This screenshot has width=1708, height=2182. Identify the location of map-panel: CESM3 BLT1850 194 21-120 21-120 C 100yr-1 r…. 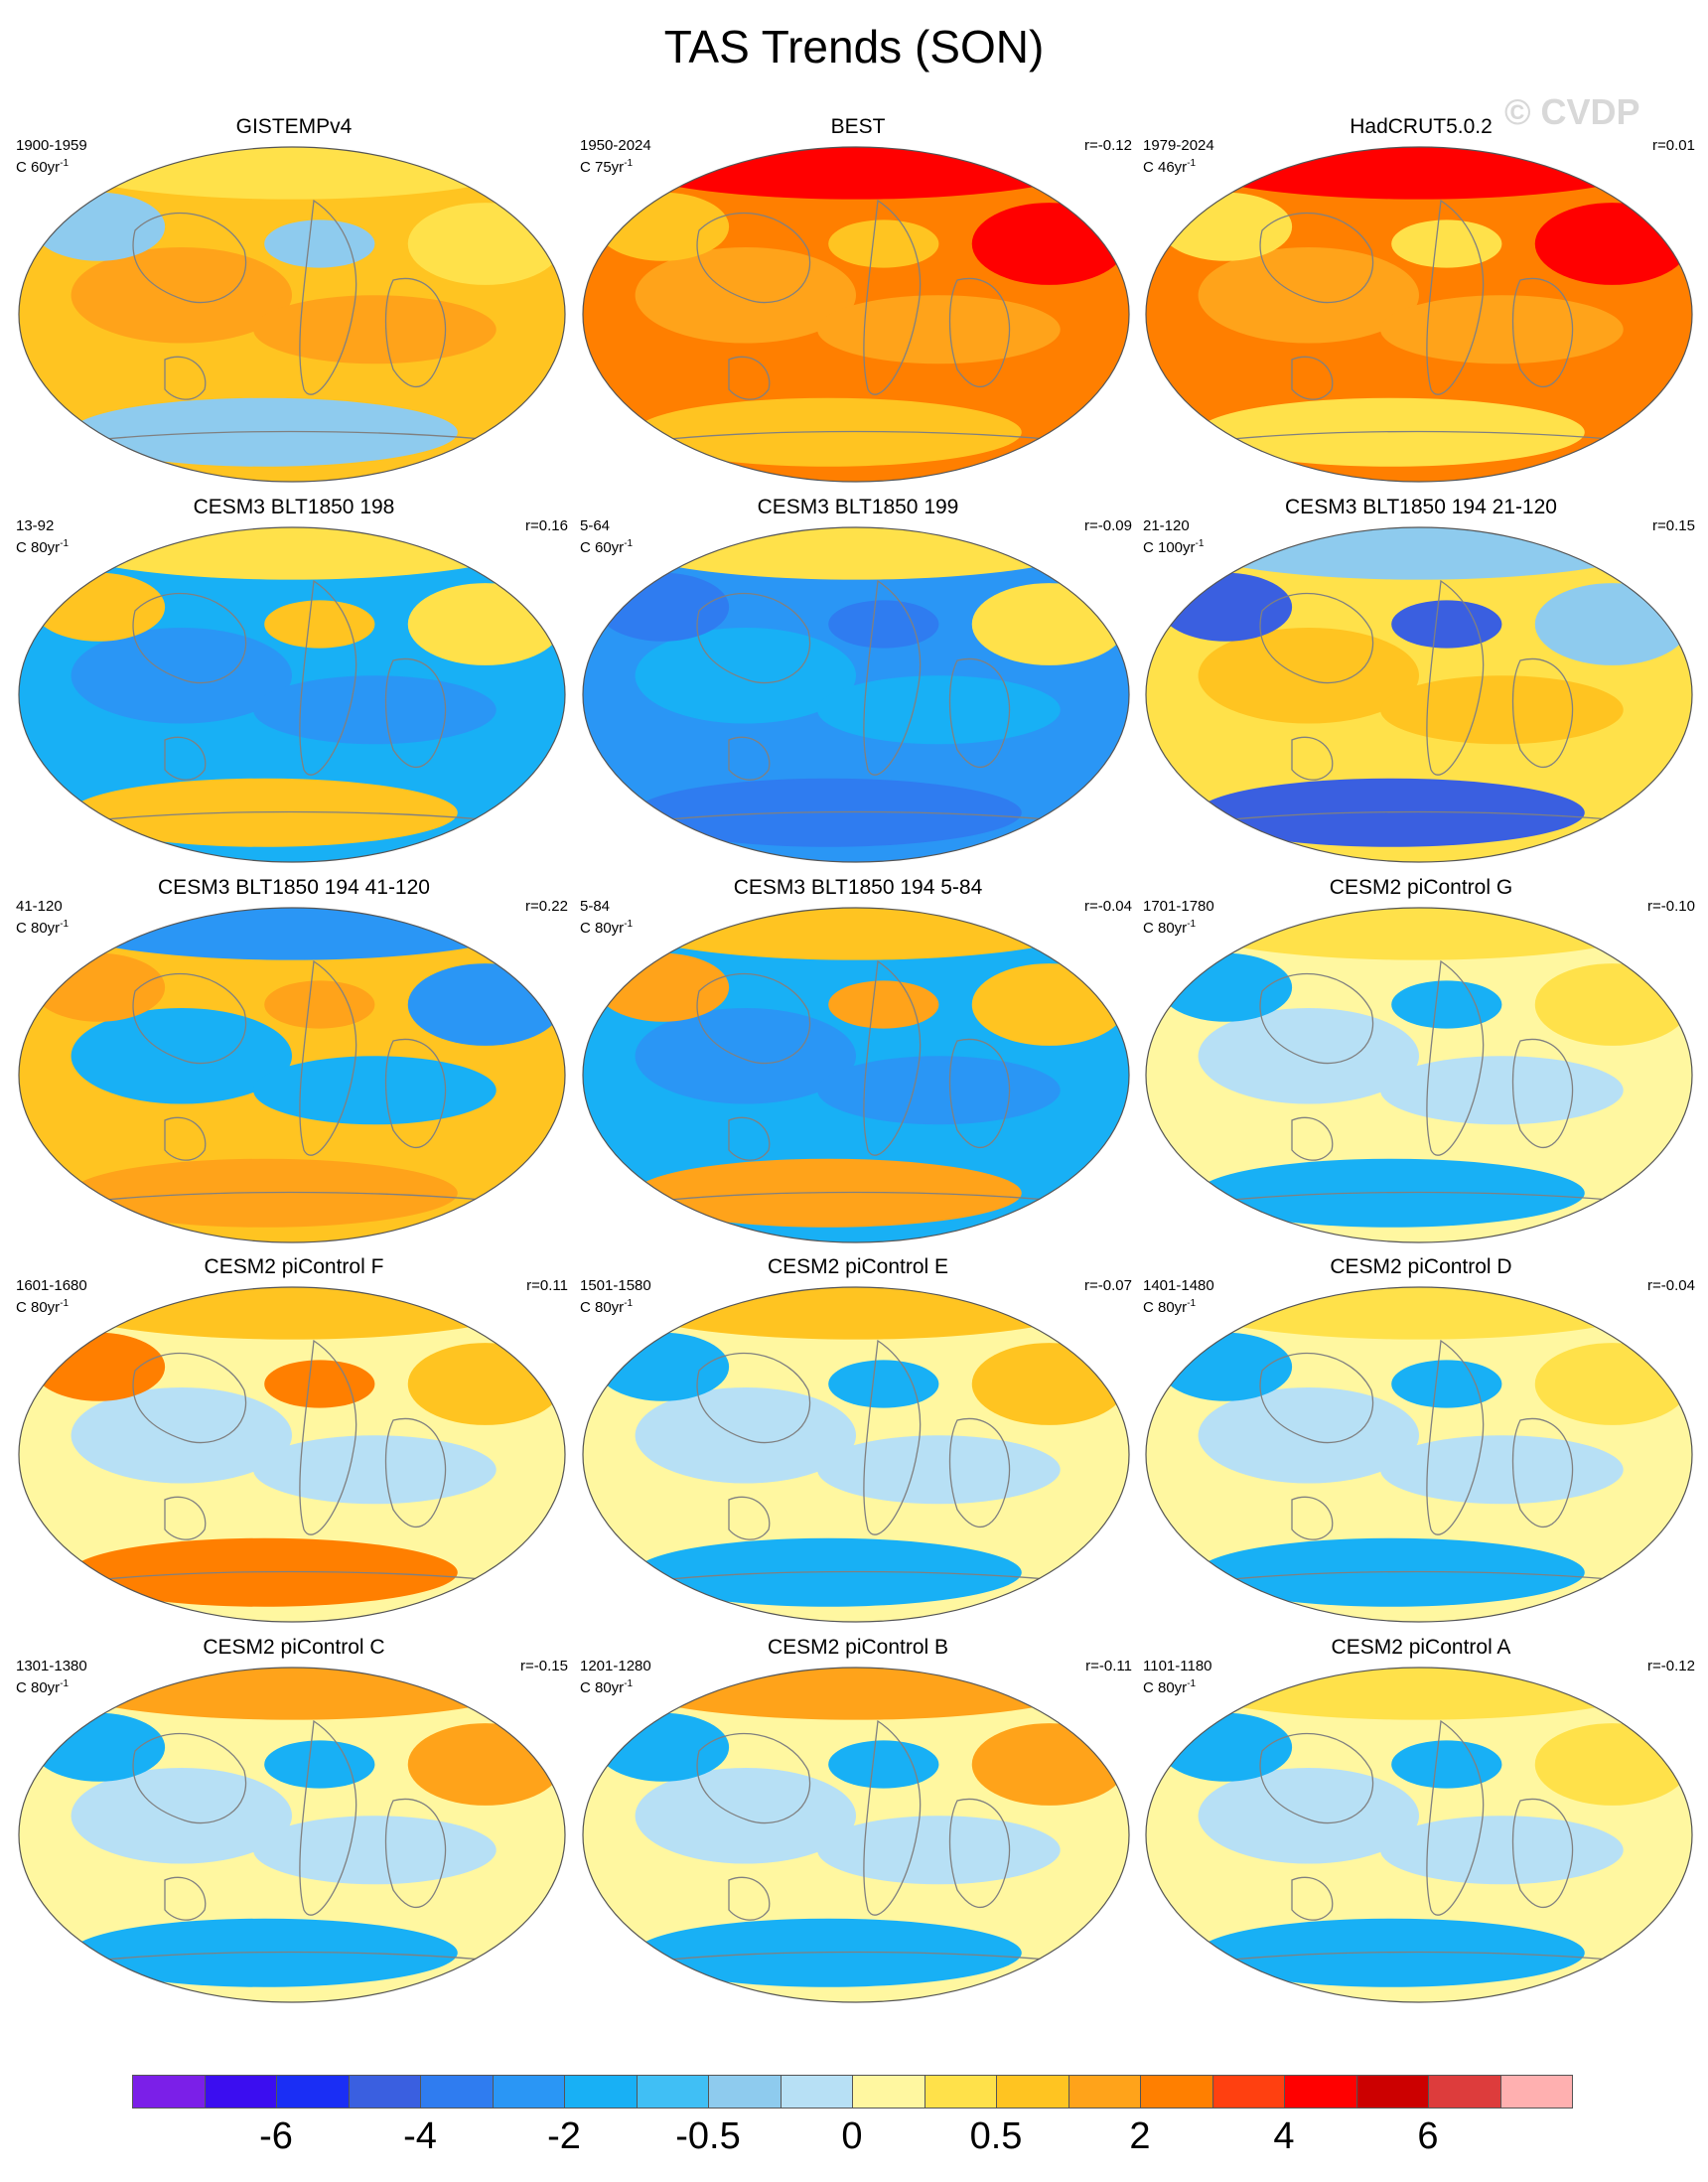
(1421, 687).